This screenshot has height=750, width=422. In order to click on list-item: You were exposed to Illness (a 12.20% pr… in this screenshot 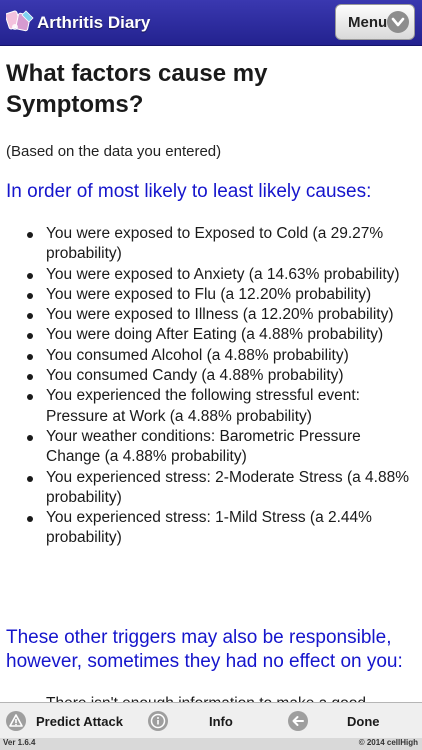, I will do `click(221, 315)`.